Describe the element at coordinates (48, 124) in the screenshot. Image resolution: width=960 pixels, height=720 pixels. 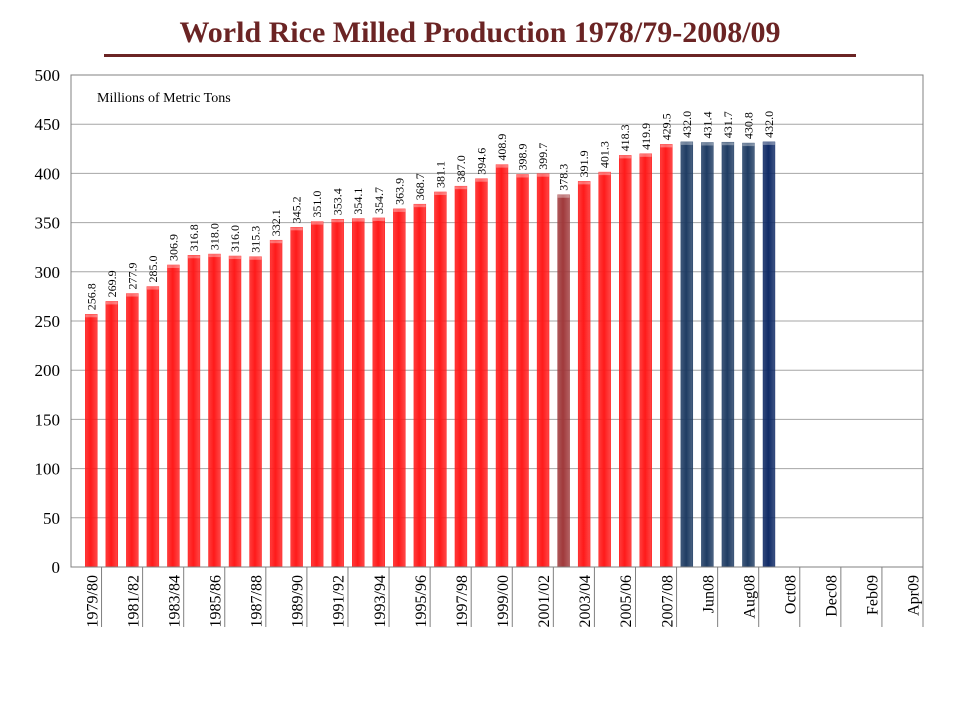
I see `y-tick-label: 450` at that location.